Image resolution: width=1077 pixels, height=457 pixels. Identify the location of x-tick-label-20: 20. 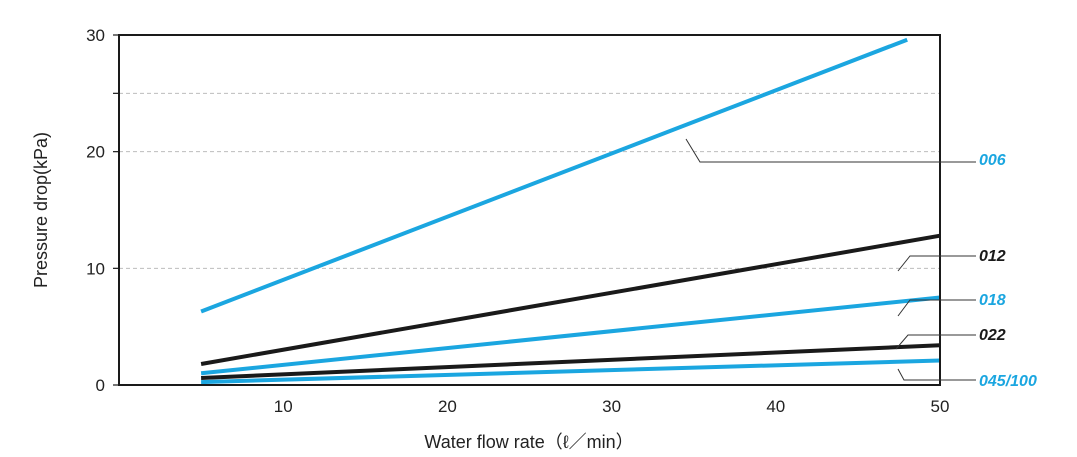
(447, 406).